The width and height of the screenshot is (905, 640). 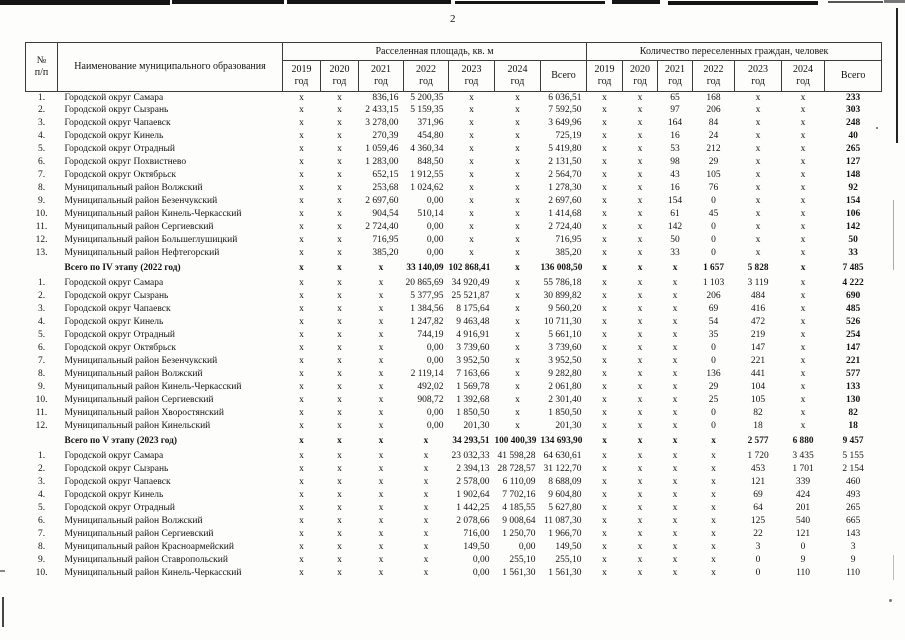 What do you see at coordinates (427, 374) in the screenshot?
I see `area-value: 2 119,14` at bounding box center [427, 374].